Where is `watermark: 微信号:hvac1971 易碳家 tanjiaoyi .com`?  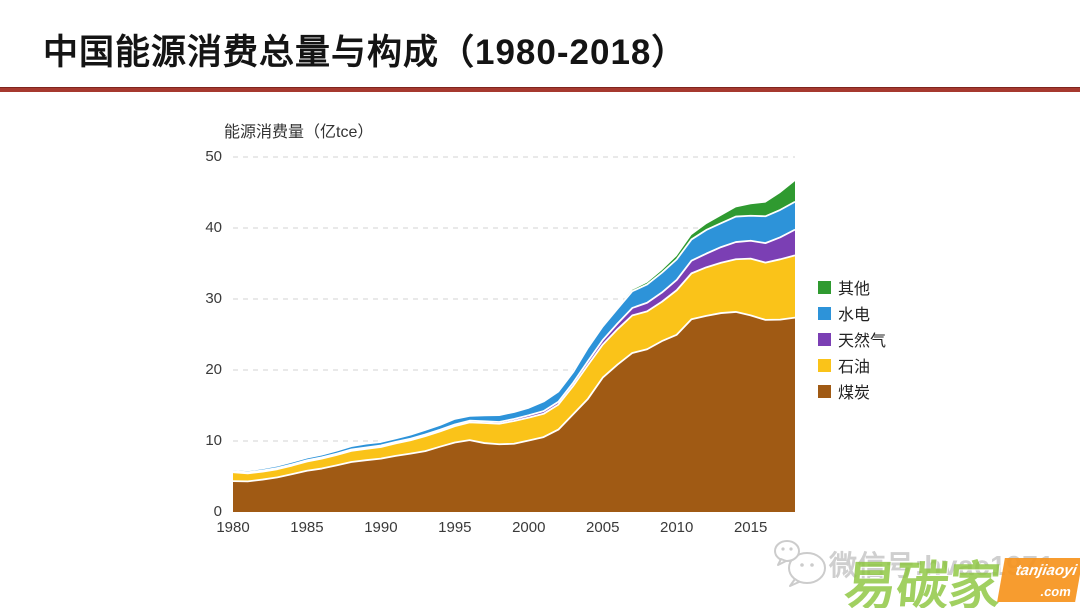
watermark: 微信号:hvac1971 易碳家 tanjiaoyi .com is located at coordinates (926, 571).